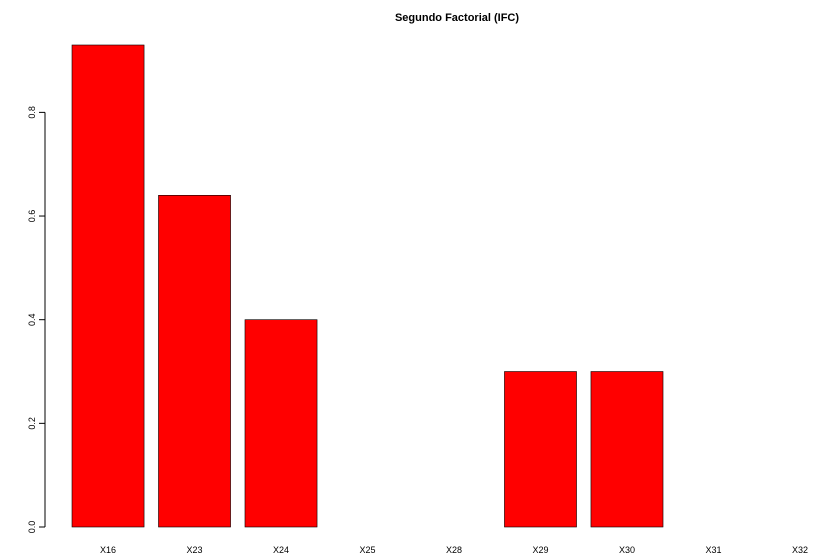 Image resolution: width=833 pixels, height=559 pixels. What do you see at coordinates (32, 319) in the screenshot?
I see `y-tick-label: 0.4` at bounding box center [32, 319].